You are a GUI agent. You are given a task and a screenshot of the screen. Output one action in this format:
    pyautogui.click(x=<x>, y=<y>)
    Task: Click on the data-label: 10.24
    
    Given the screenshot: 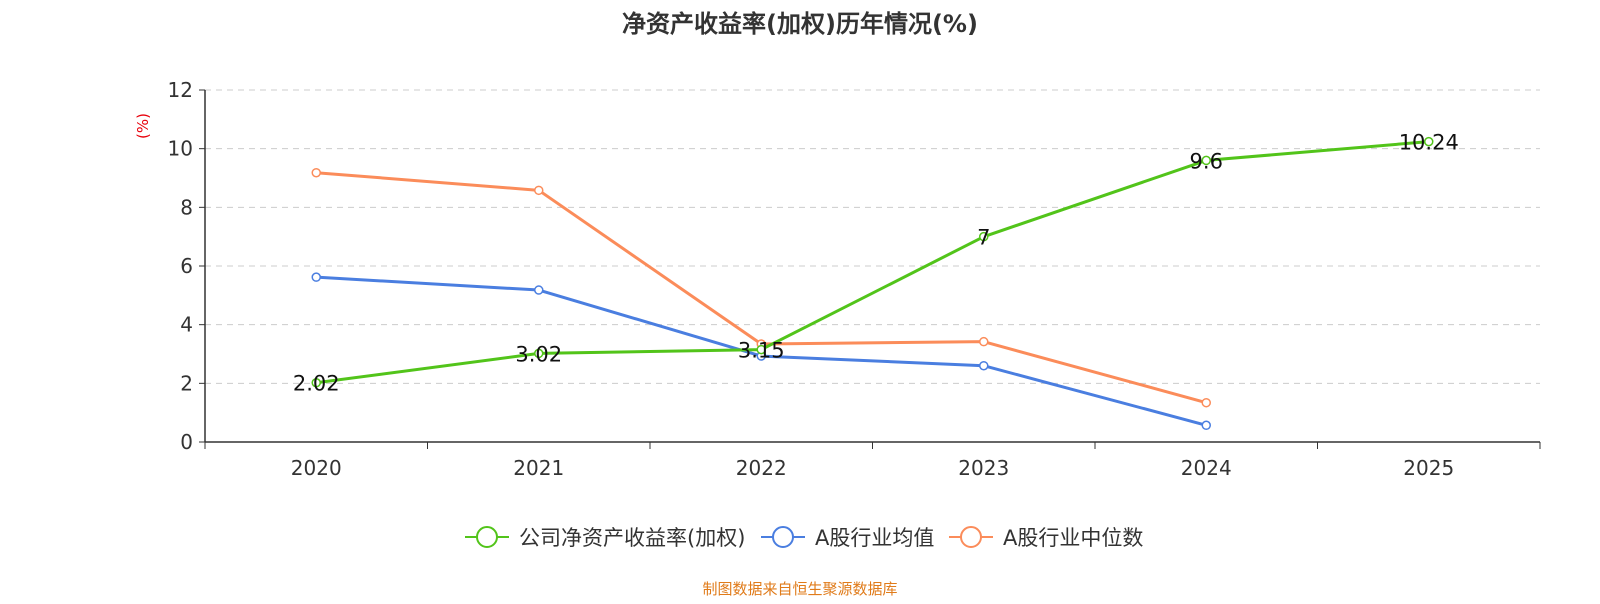 What is the action you would take?
    pyautogui.click(x=1429, y=143)
    